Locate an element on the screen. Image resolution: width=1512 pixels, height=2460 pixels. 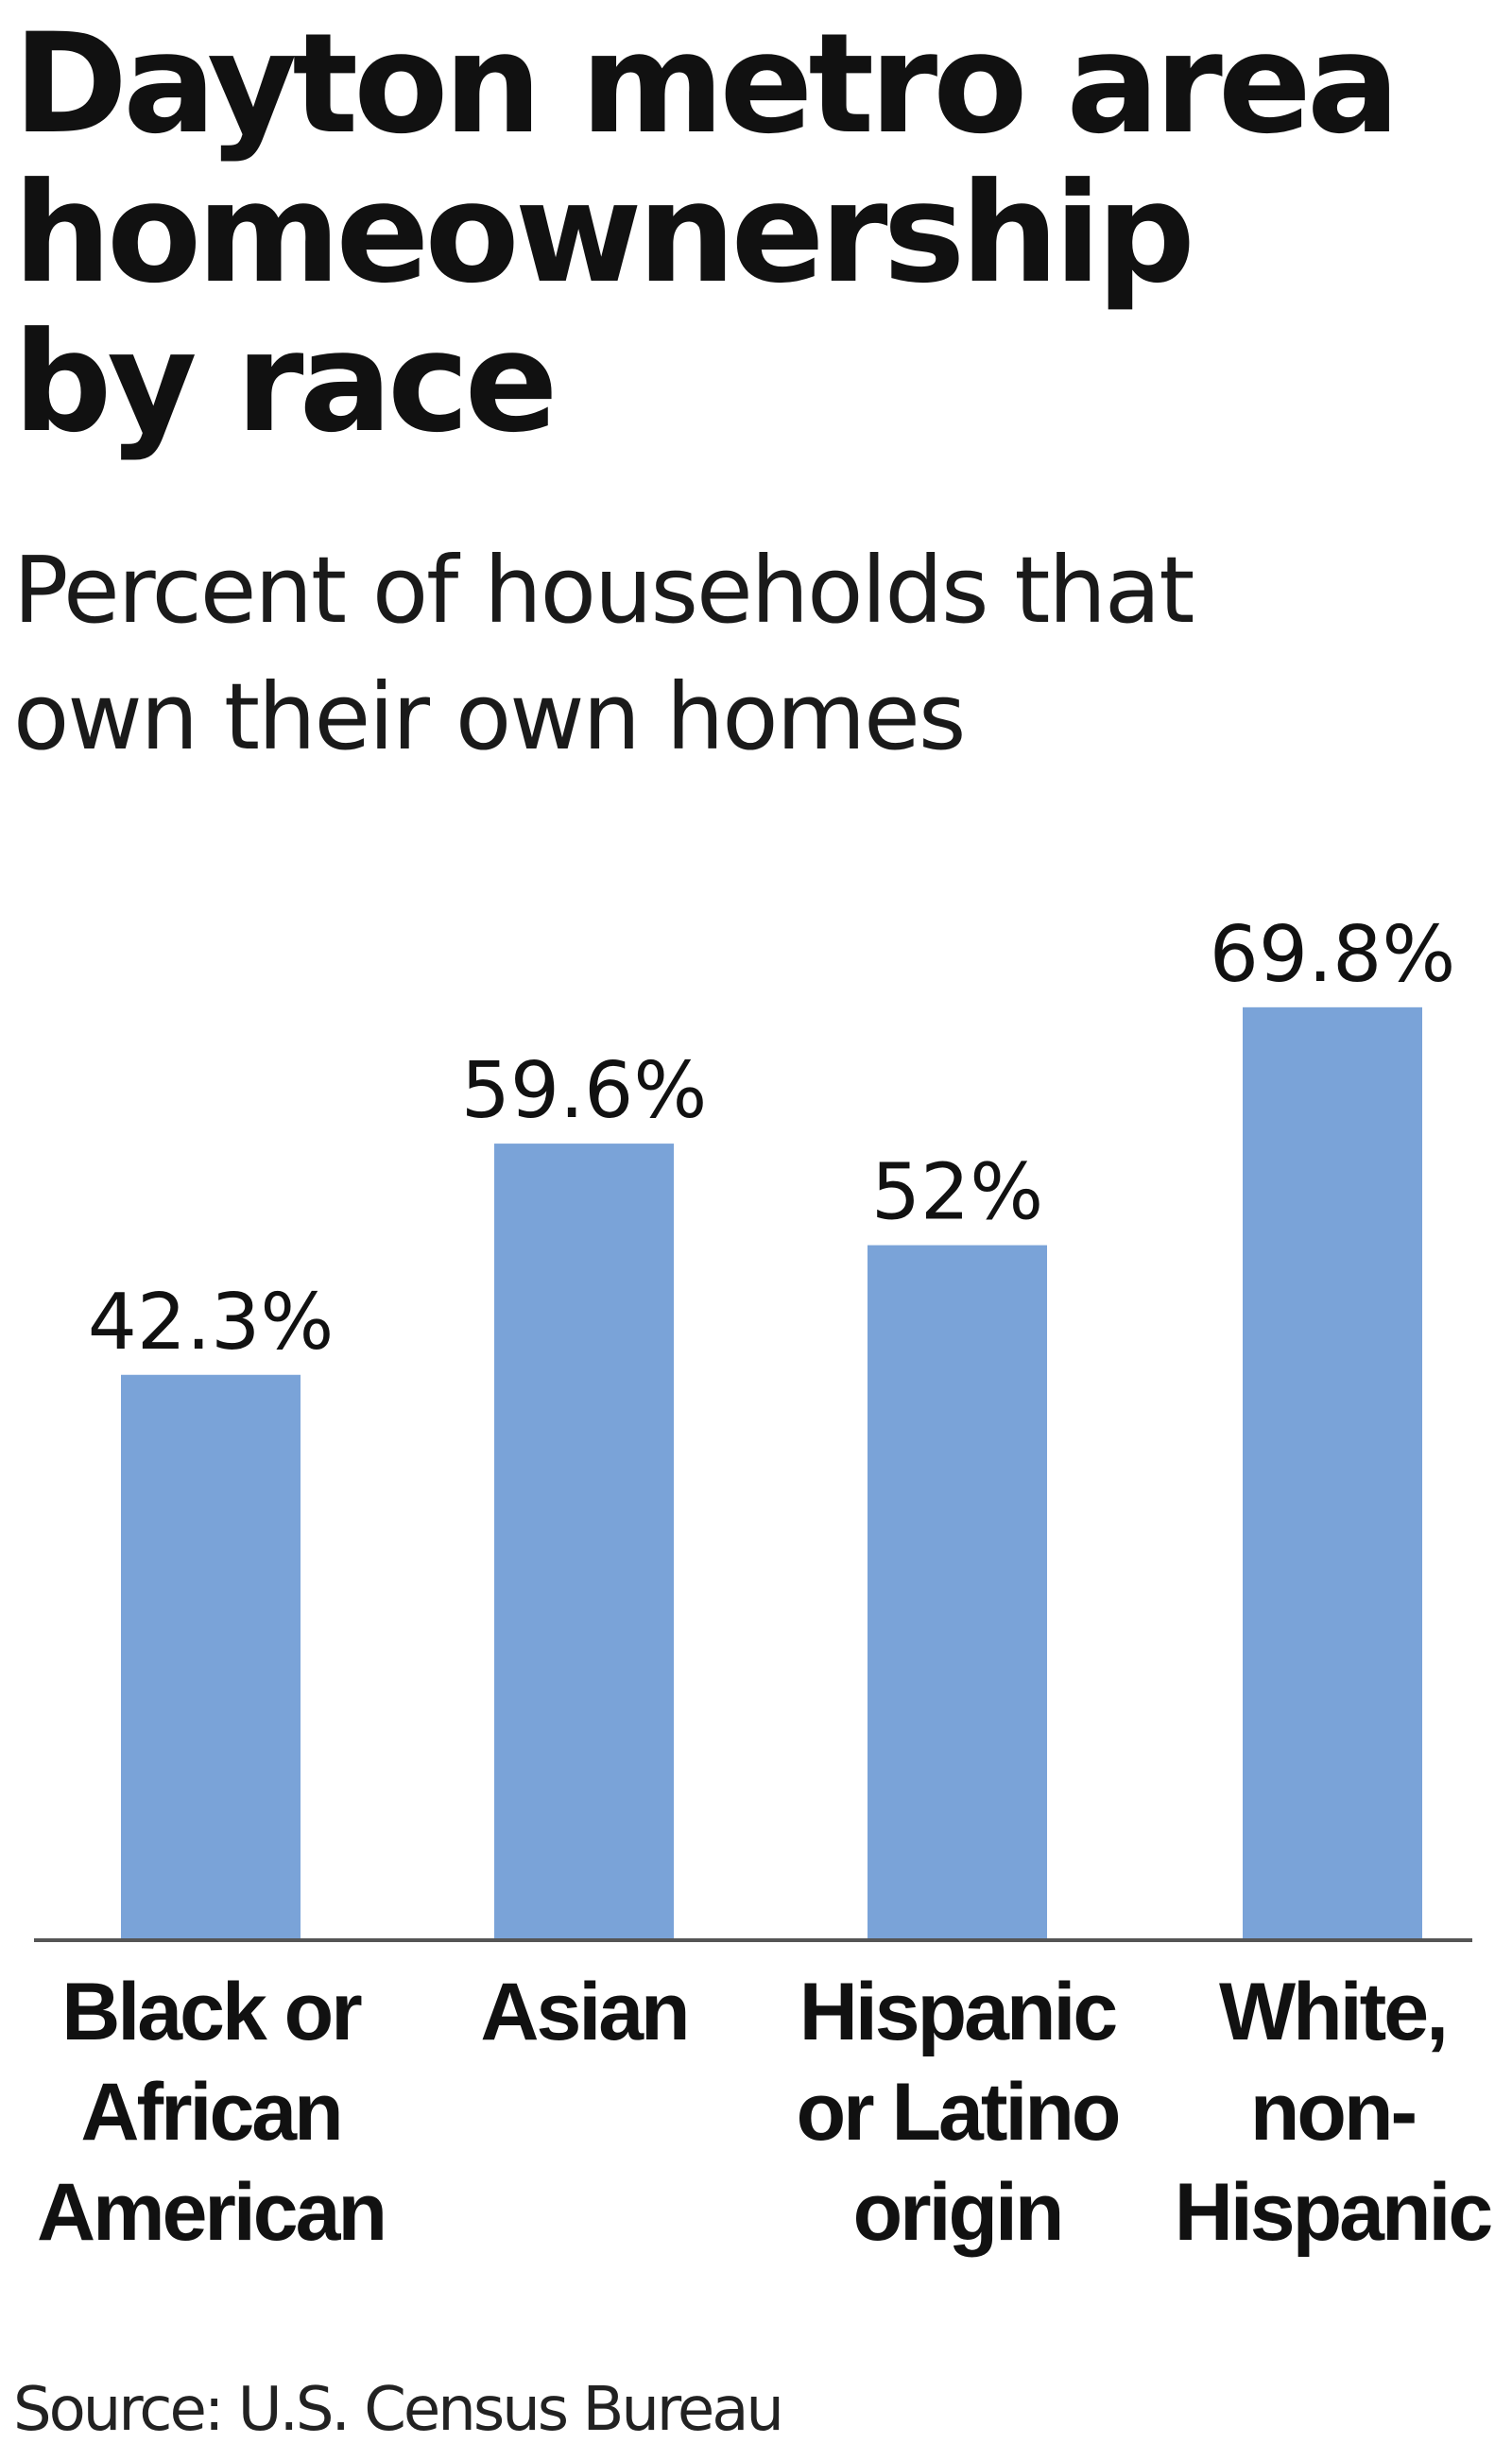
subtitle-line: own their own homes is located at coordinates (489, 716).